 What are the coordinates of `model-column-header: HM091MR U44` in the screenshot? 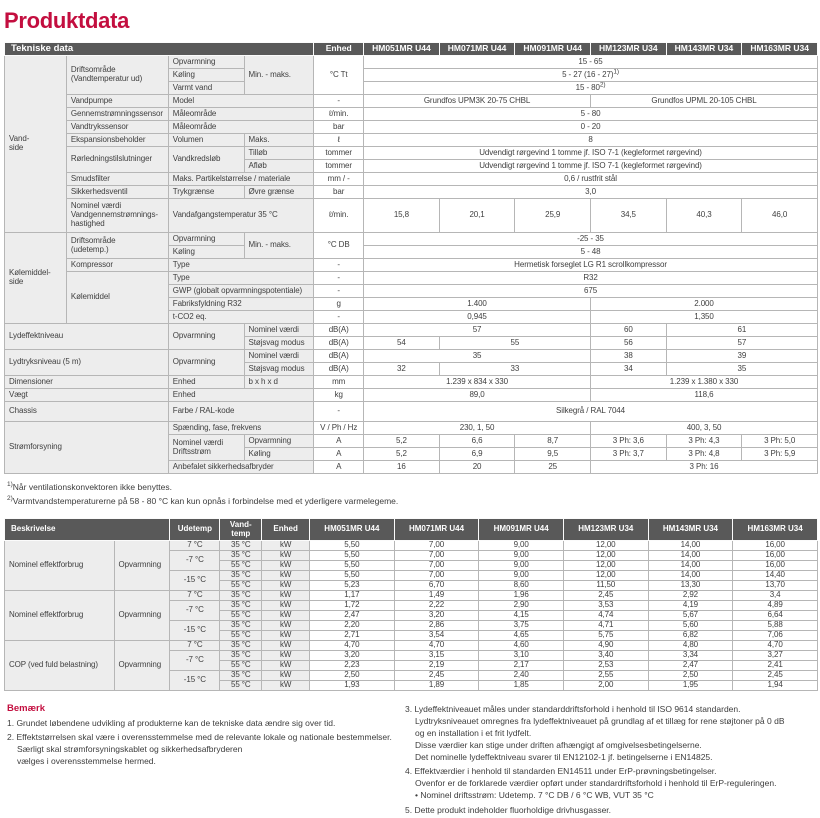 It's located at (552, 49).